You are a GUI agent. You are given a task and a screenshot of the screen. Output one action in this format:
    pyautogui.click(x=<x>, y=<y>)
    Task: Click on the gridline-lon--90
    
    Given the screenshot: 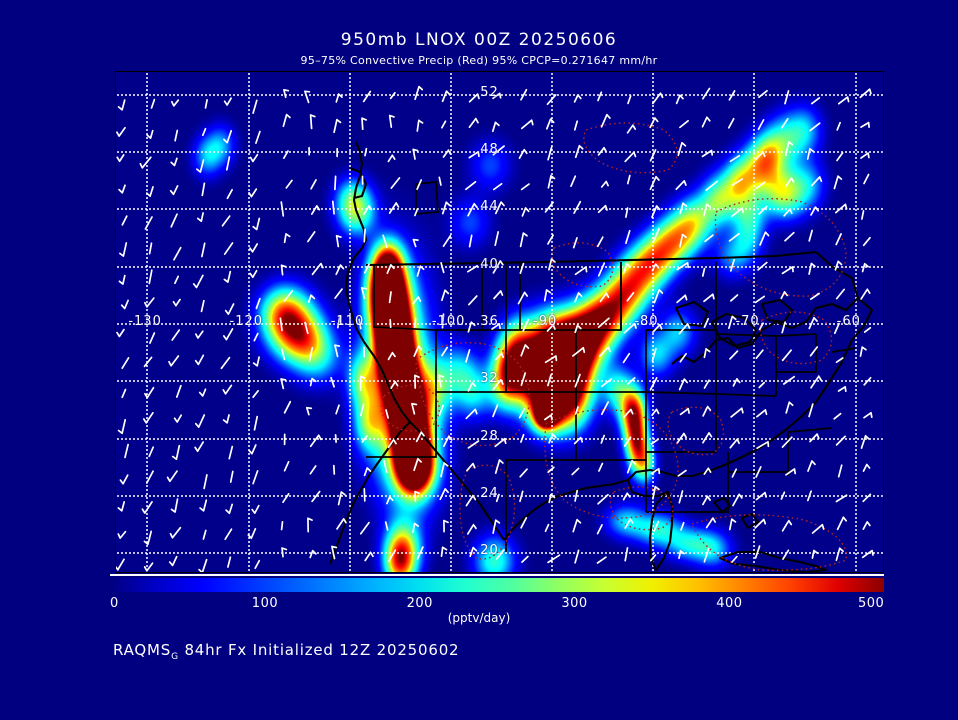 What is the action you would take?
    pyautogui.click(x=552, y=322)
    